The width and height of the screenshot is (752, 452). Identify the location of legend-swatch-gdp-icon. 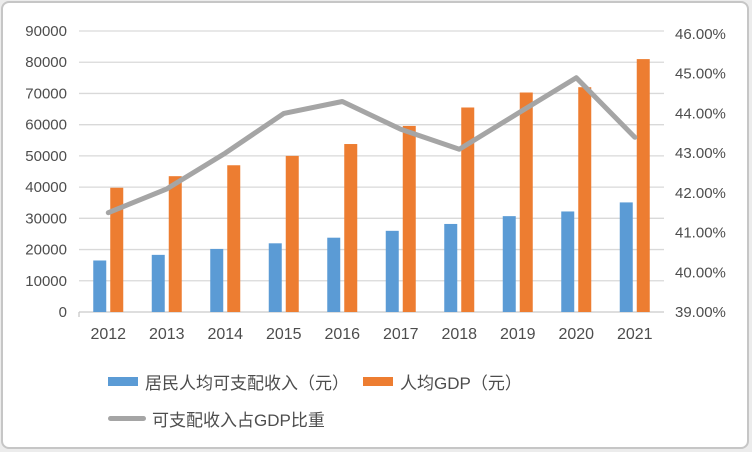
(378, 381).